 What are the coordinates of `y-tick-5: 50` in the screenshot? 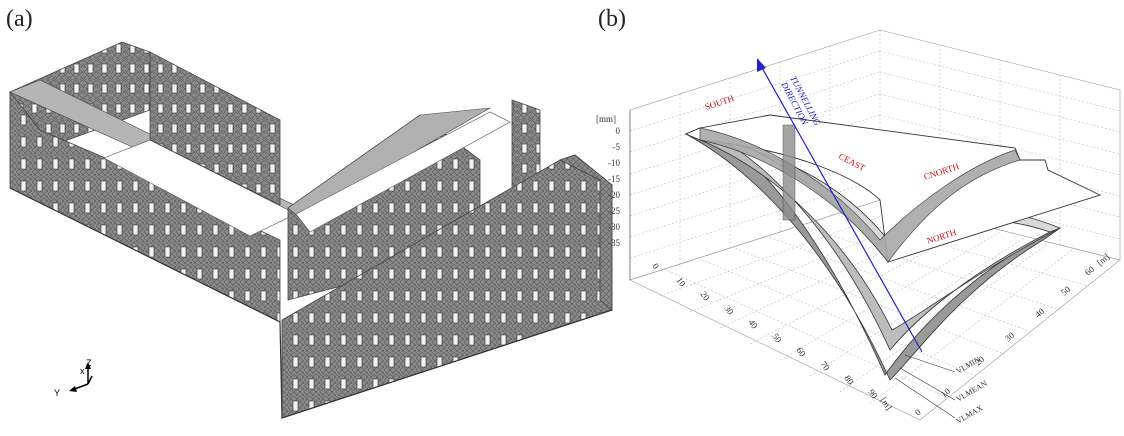 It's located at (1066, 291).